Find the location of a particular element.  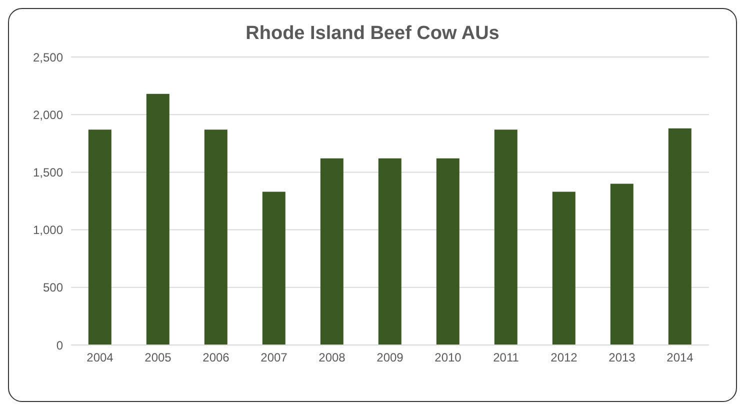

y-tick-label: 1,000 is located at coordinates (48, 230).